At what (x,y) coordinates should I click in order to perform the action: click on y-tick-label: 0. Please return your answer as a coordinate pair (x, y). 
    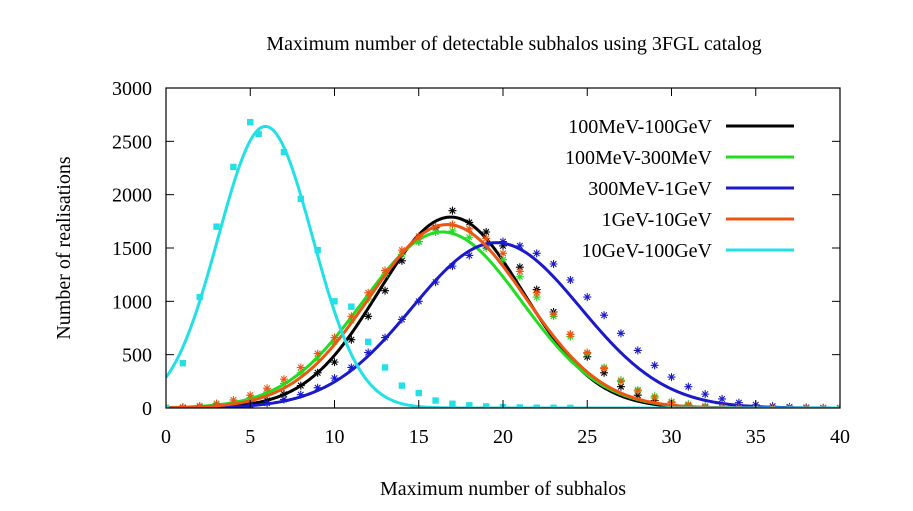
    Looking at the image, I should click on (147, 409).